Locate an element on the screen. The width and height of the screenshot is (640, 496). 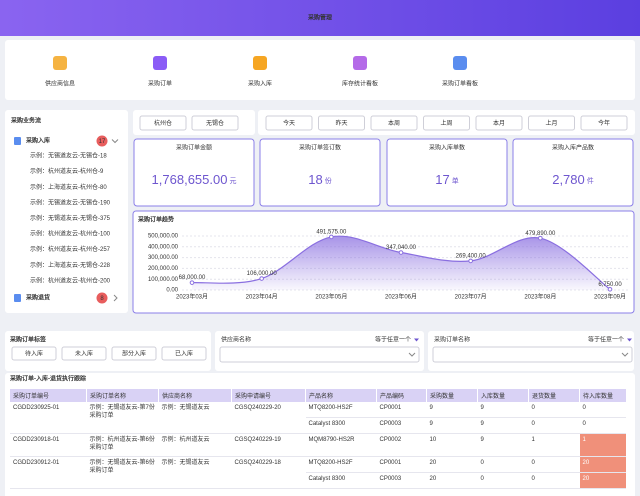
kpi-unit: 份 is located at coordinates (328, 180).